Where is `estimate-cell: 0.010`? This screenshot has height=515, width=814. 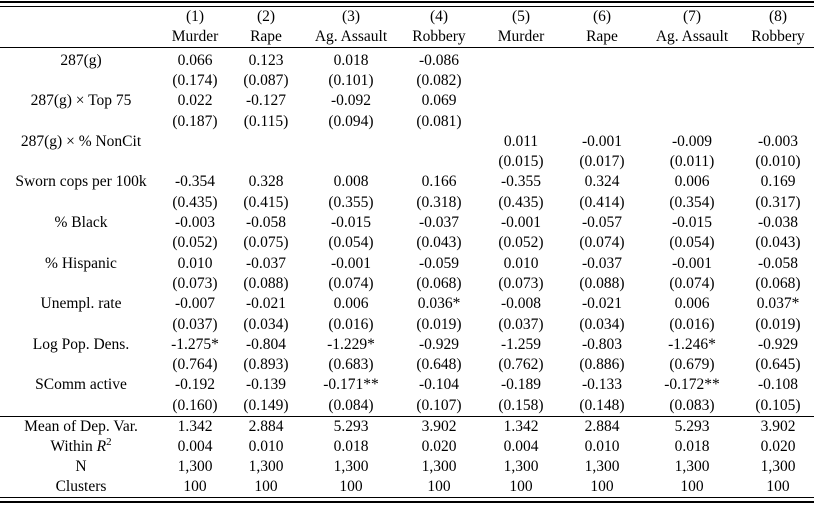
estimate-cell: 0.010 is located at coordinates (195, 263).